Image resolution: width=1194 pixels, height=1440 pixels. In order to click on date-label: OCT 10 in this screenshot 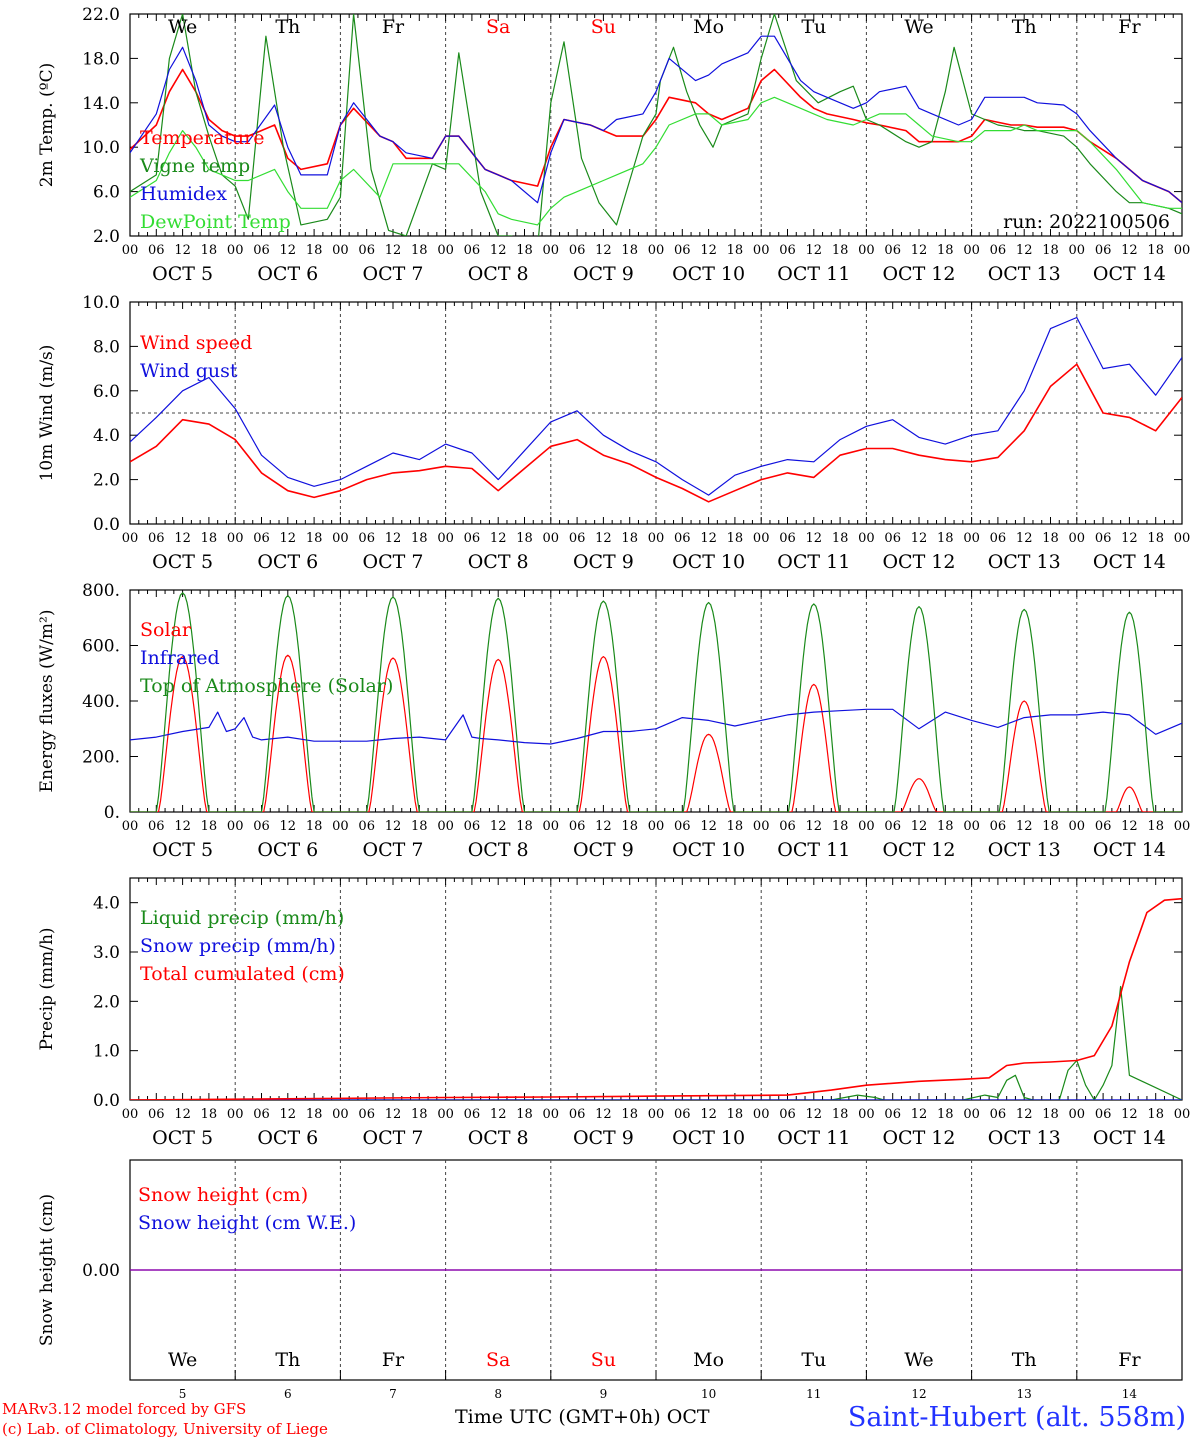, I will do `click(708, 1138)`.